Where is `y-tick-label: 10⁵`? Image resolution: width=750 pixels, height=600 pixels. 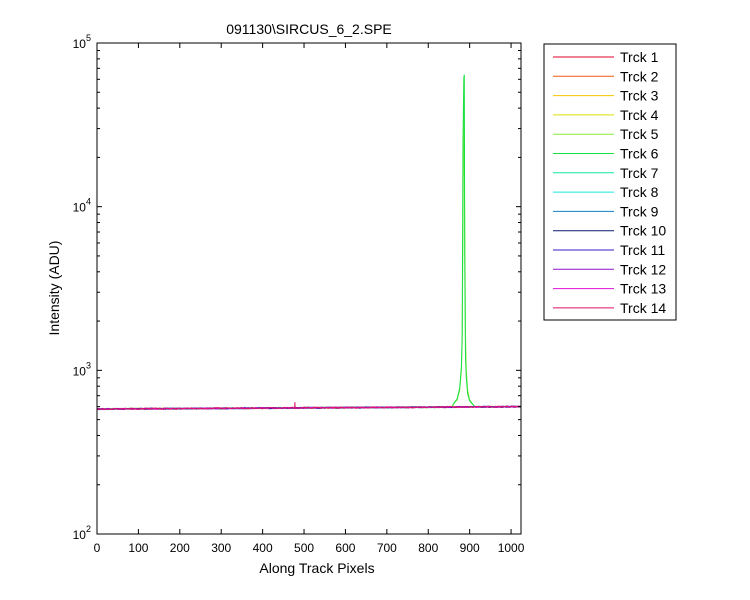
y-tick-label: 10⁵ is located at coordinates (82, 42).